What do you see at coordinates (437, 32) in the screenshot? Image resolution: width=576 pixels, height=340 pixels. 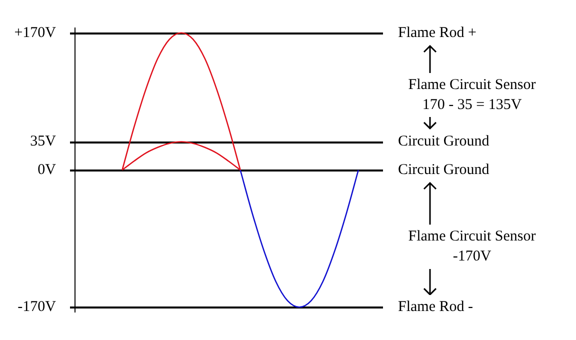 I see `ref-line-label: Flame Rod +` at bounding box center [437, 32].